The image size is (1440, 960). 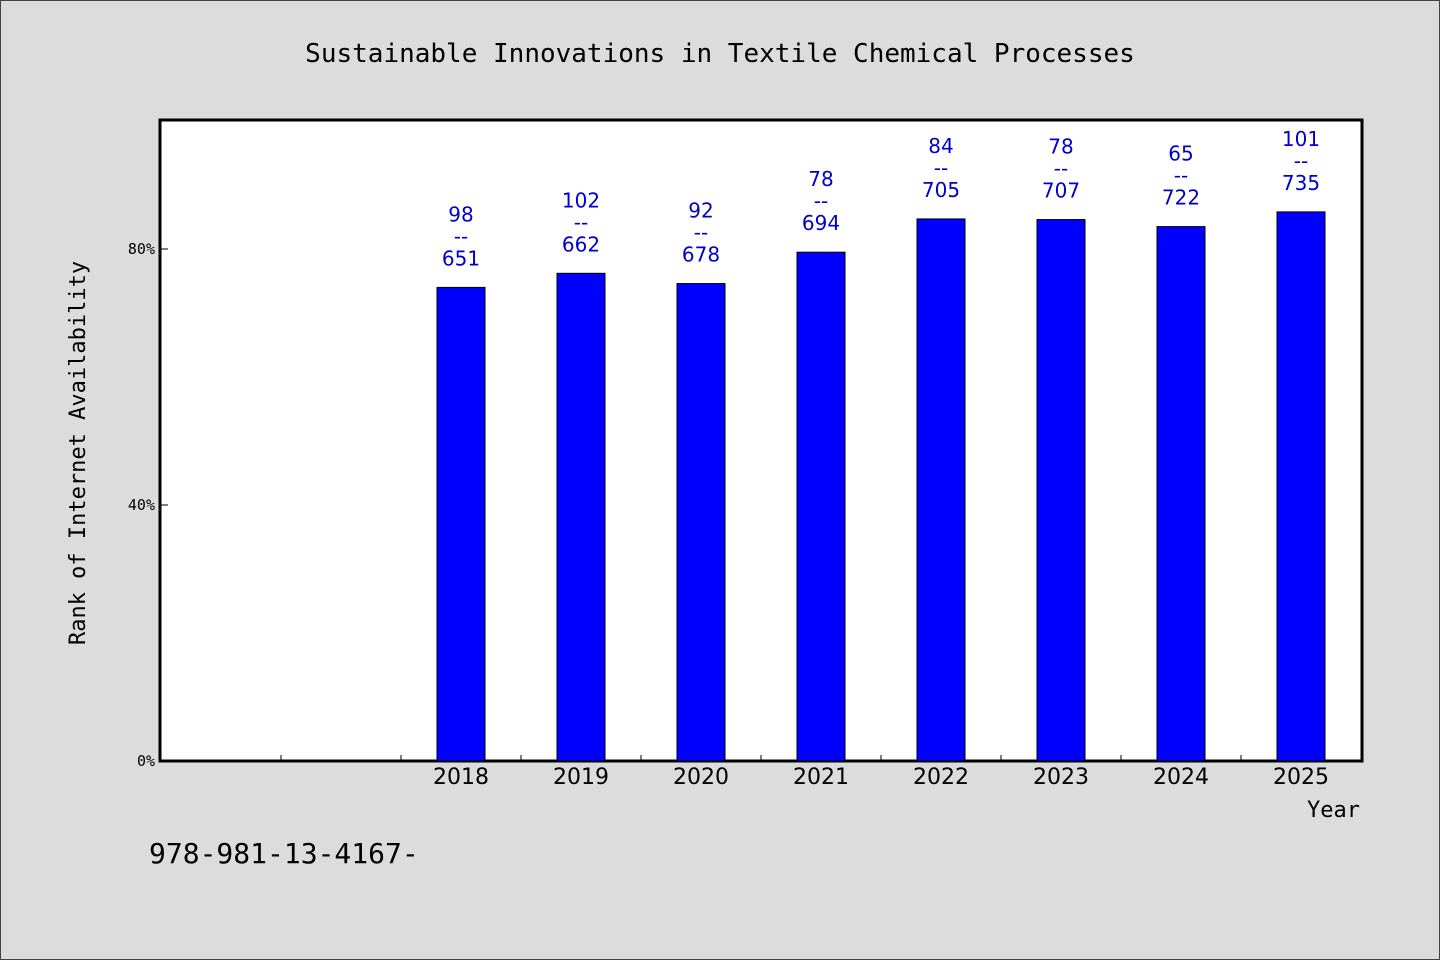 I want to click on bar-data-label: 678, so click(x=701, y=255).